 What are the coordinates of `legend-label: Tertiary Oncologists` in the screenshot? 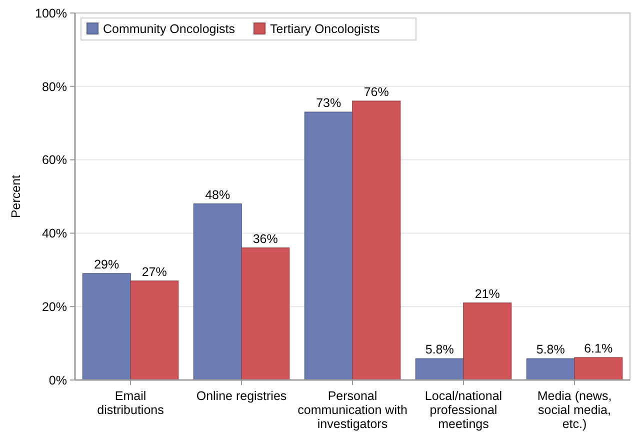 It's located at (325, 29).